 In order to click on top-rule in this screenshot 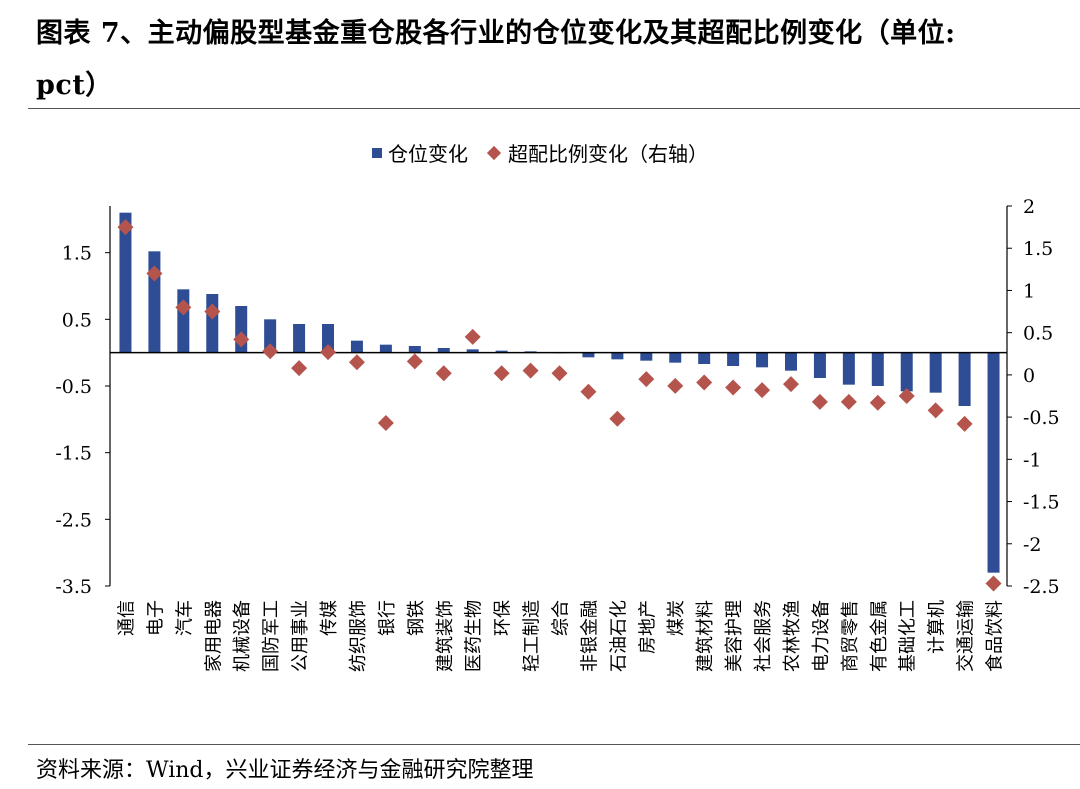, I will do `click(554, 108)`.